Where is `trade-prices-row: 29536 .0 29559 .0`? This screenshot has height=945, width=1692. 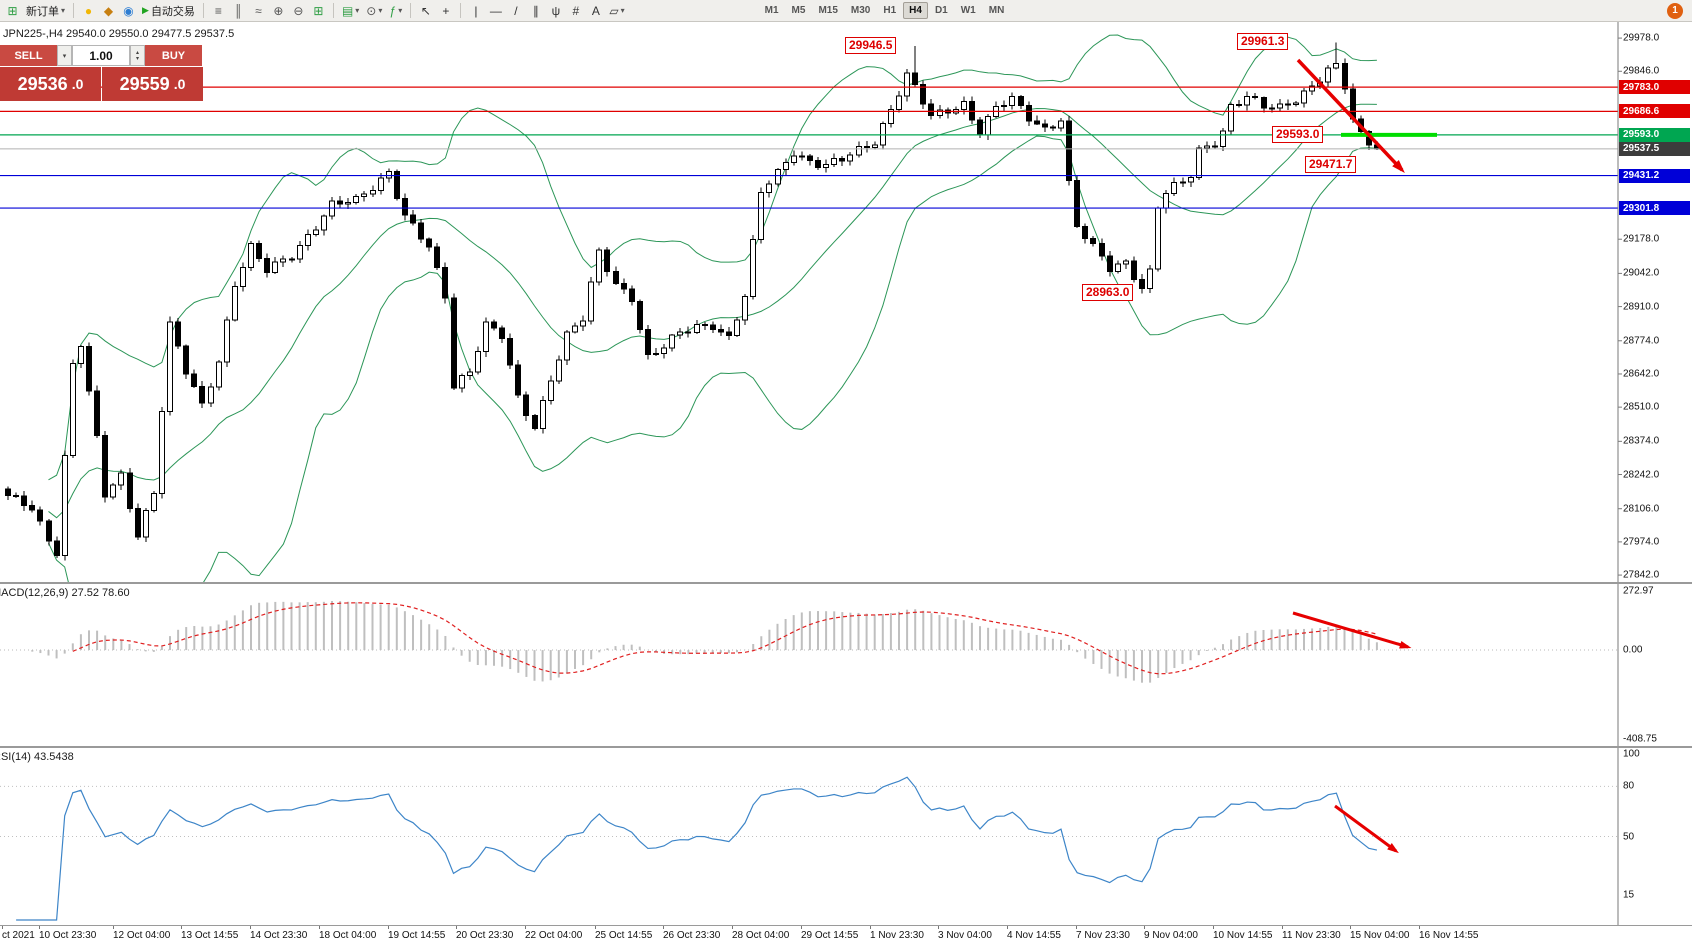
trade-prices-row: 29536 .0 29559 .0 is located at coordinates (101, 84).